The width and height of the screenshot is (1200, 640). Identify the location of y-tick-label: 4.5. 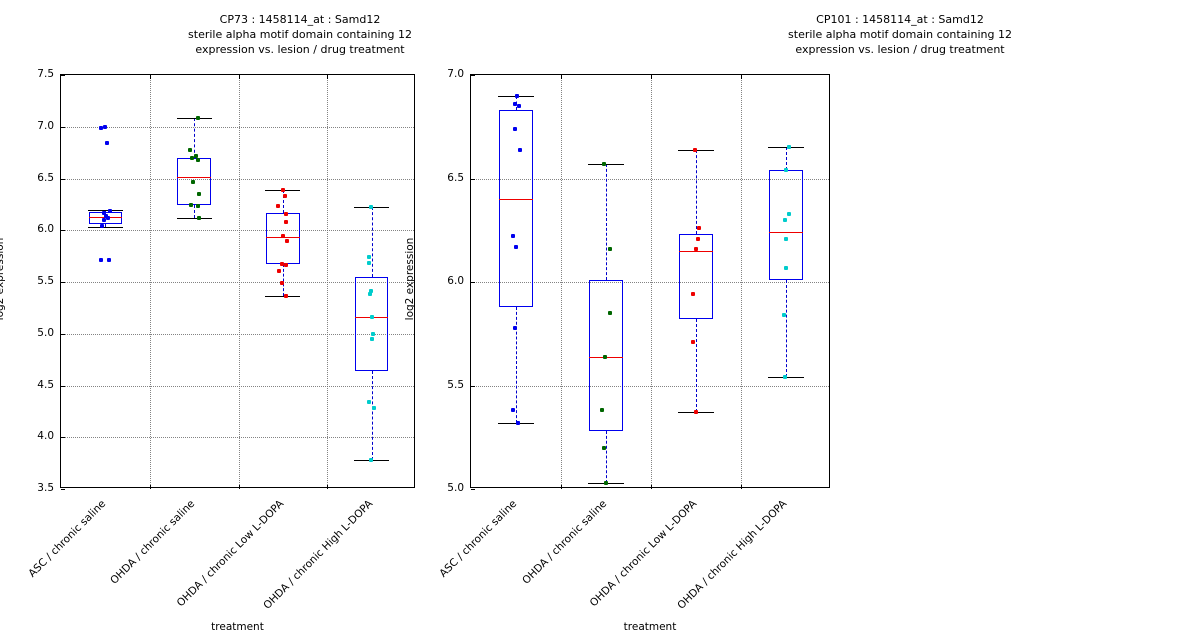
(45, 384).